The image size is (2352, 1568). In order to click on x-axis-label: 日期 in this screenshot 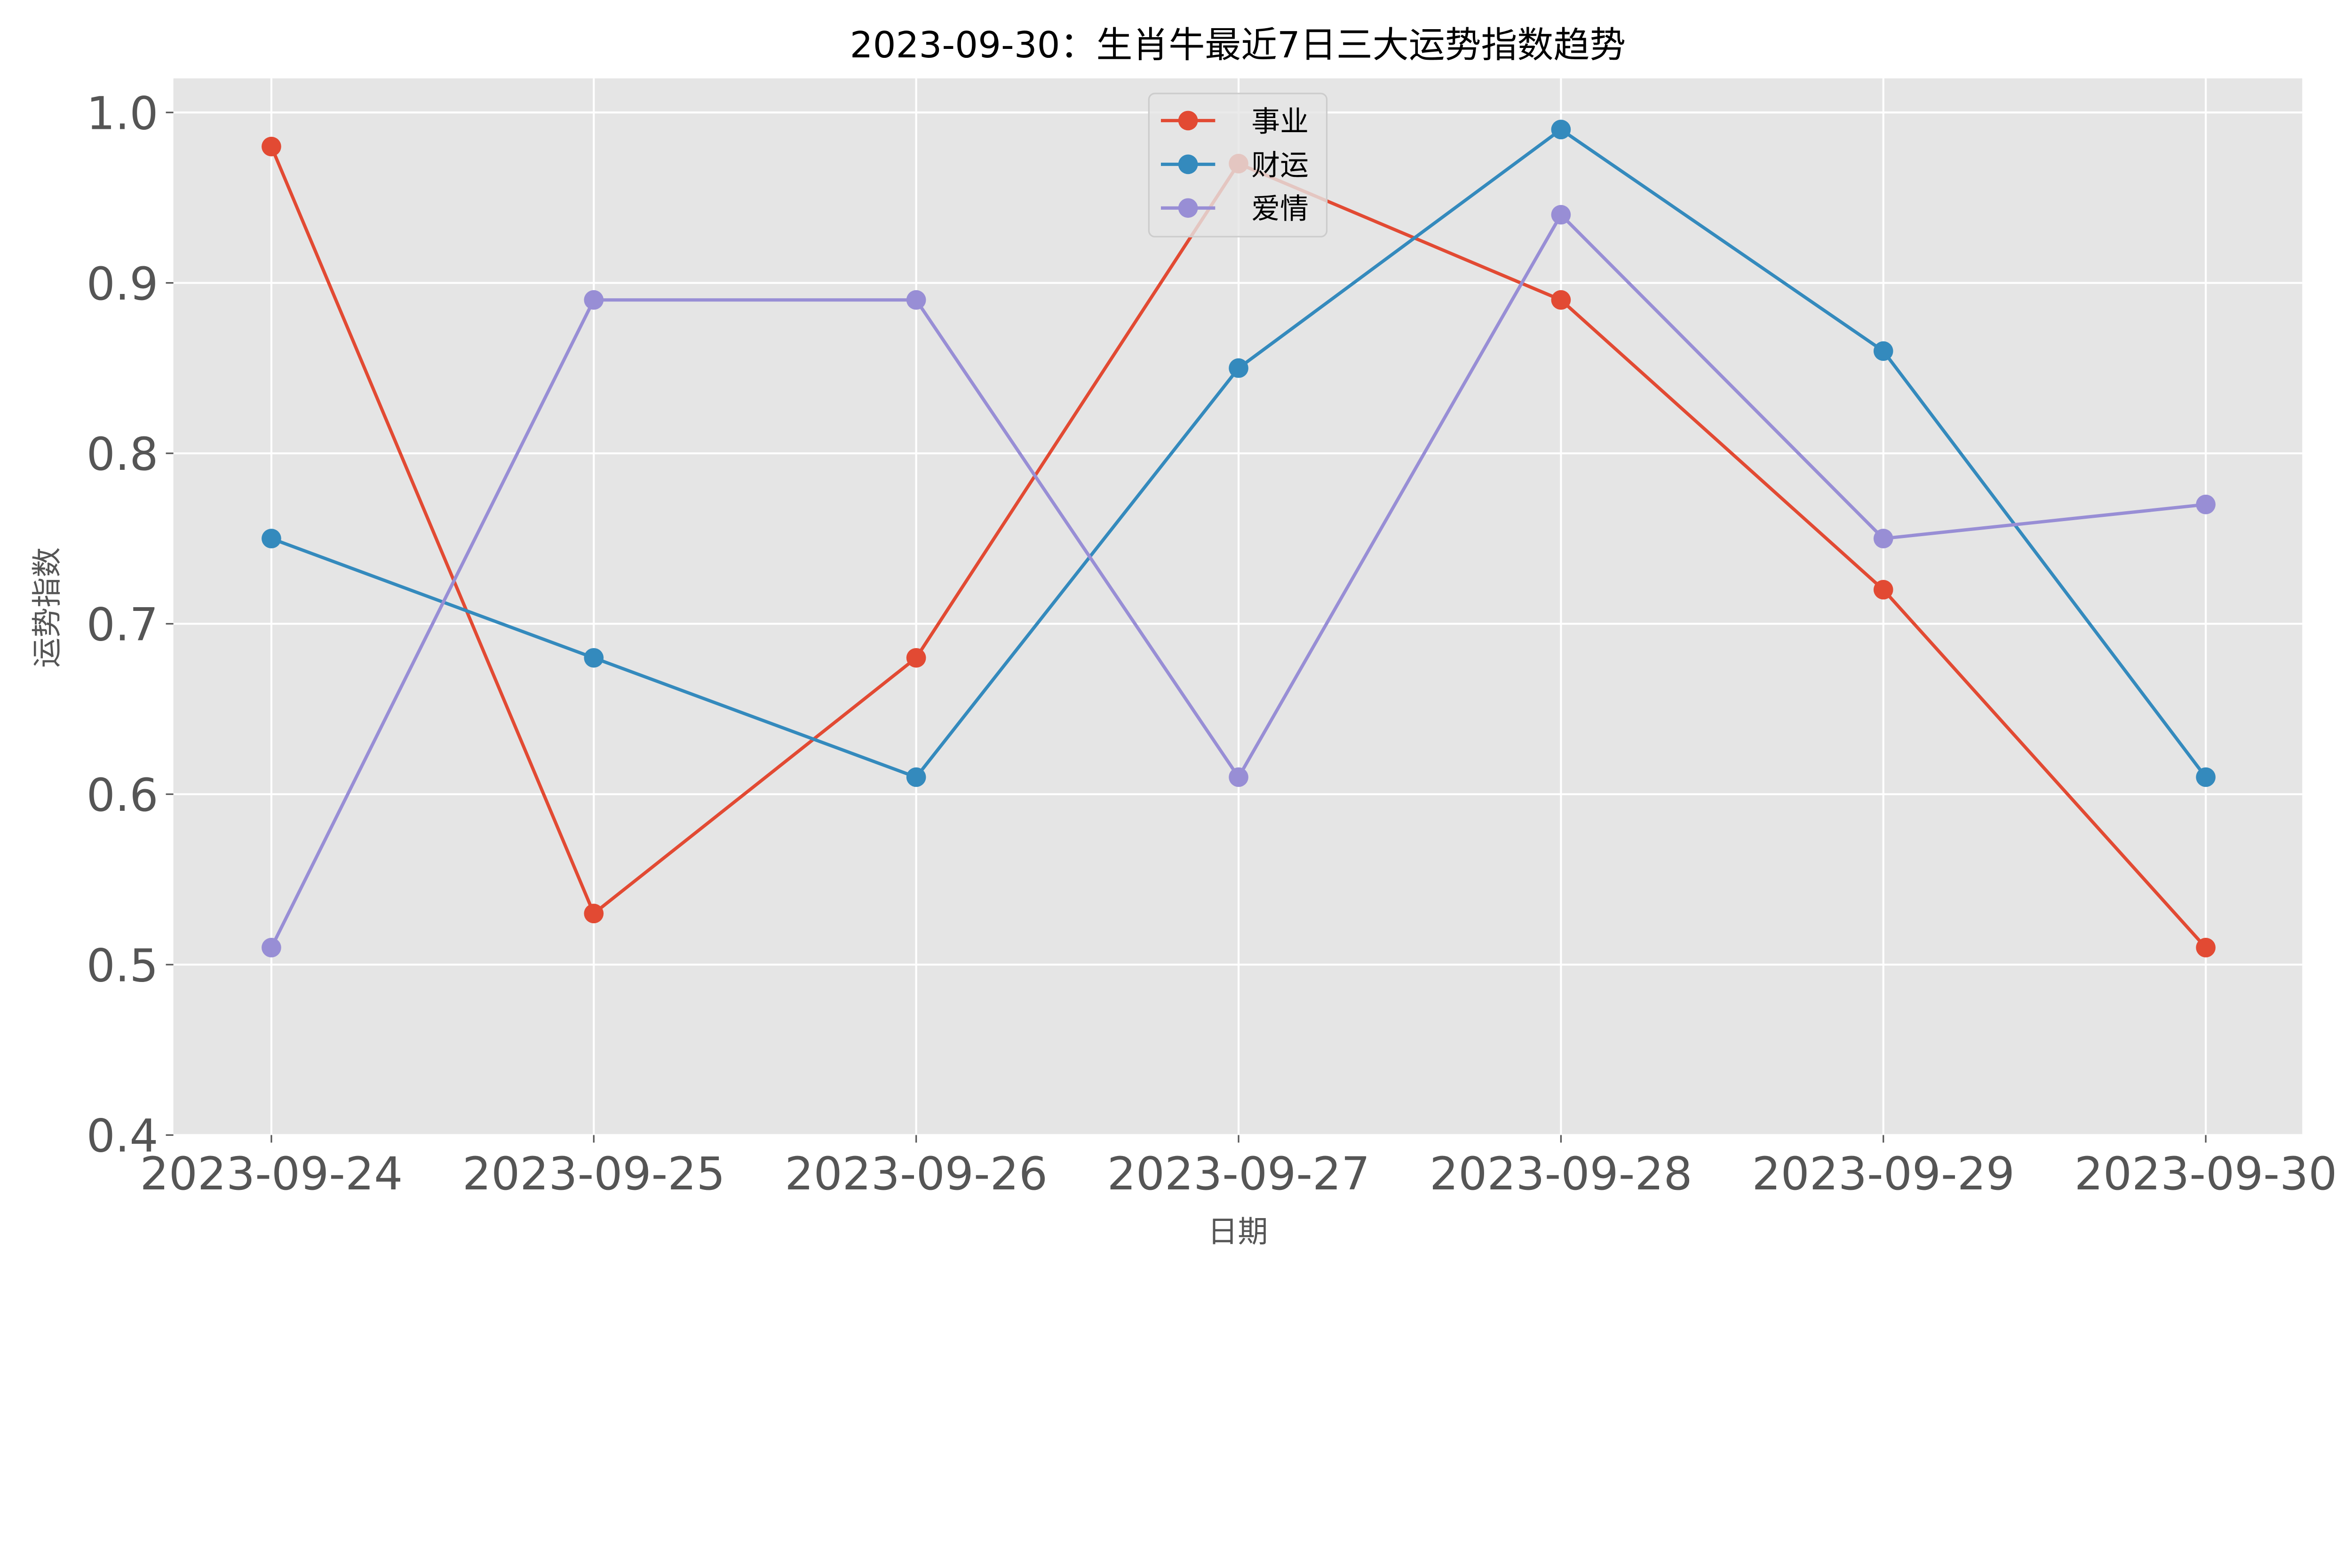, I will do `click(1238, 1232)`.